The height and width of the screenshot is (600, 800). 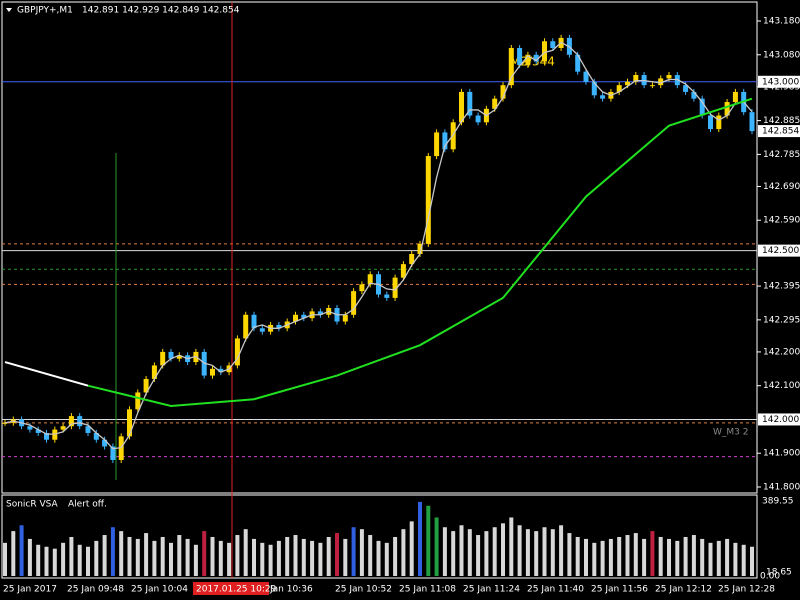 I want to click on indicator-pane, so click(x=379, y=536).